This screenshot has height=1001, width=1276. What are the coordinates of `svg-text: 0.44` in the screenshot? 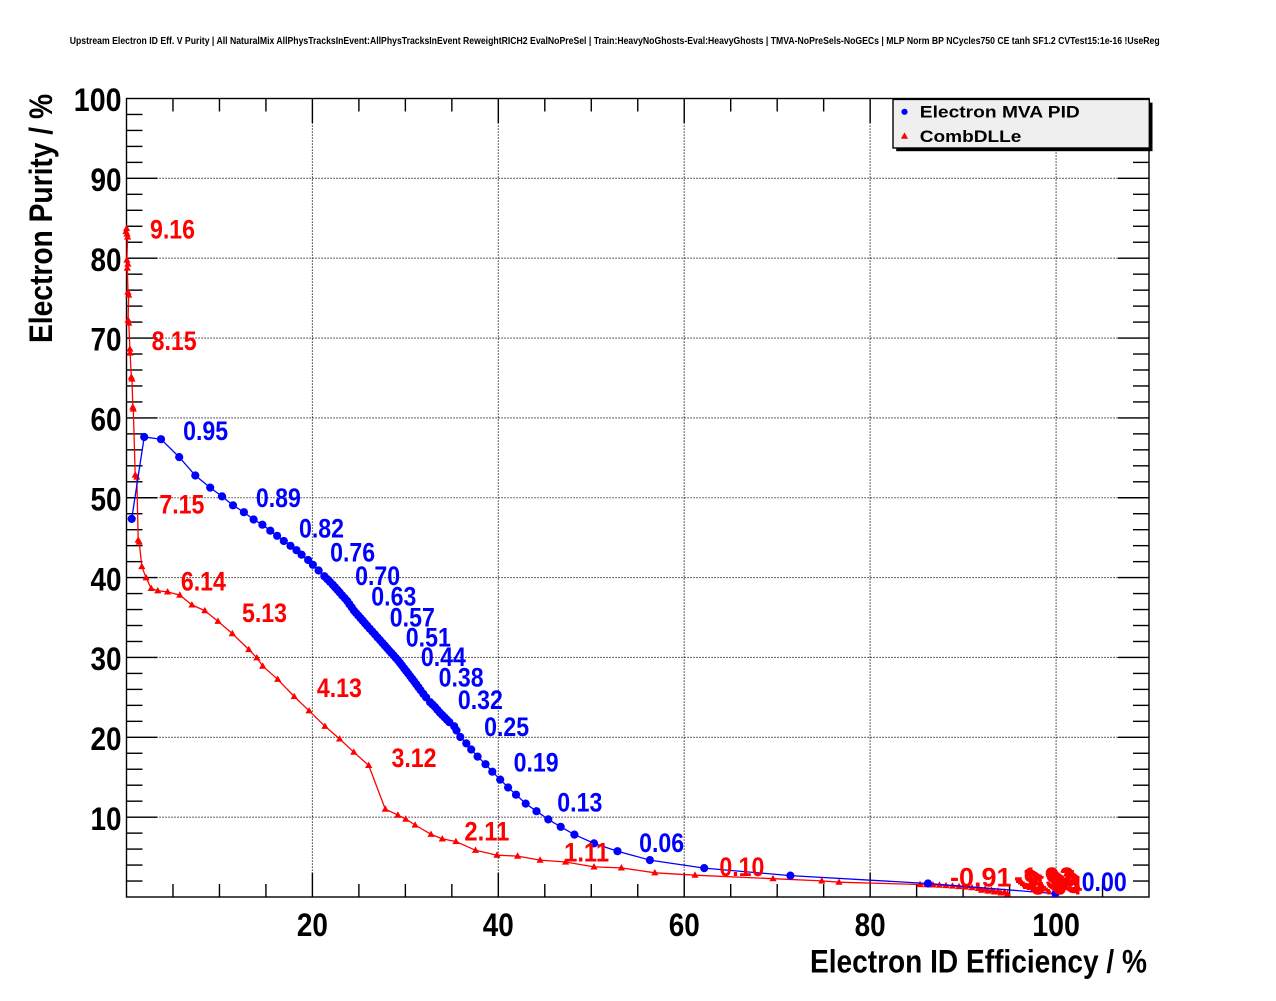 It's located at (443, 657).